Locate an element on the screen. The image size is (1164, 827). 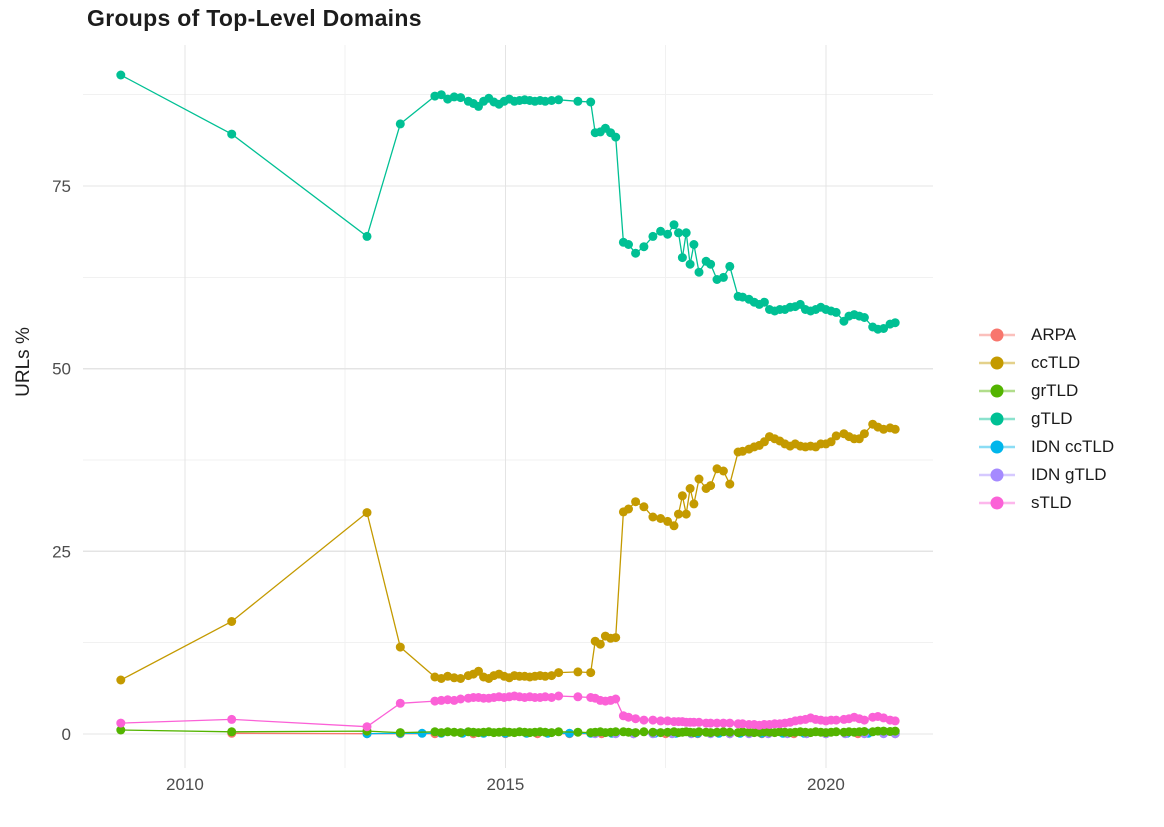
legend-item-cctld: ccTLD is located at coordinates (1045, 363).